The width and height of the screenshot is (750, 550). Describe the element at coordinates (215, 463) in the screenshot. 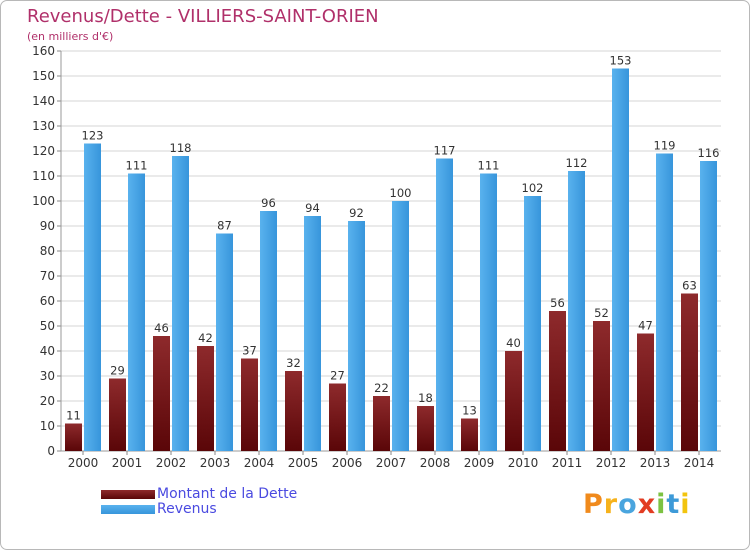

I see `x-tick-label: 2003` at that location.